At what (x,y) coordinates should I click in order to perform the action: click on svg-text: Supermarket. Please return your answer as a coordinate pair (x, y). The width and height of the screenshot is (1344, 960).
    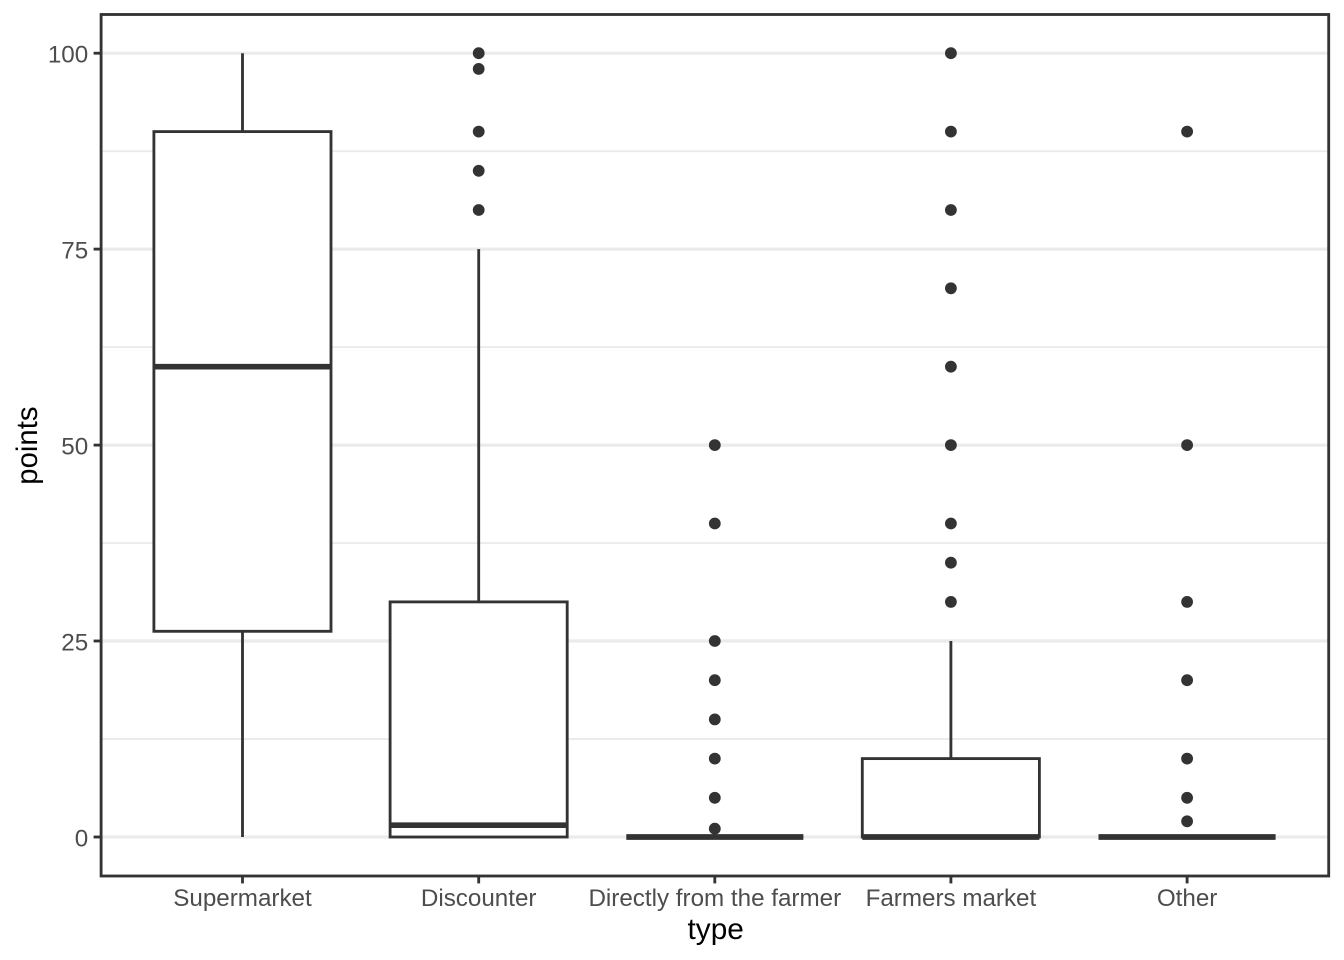
    Looking at the image, I should click on (242, 898).